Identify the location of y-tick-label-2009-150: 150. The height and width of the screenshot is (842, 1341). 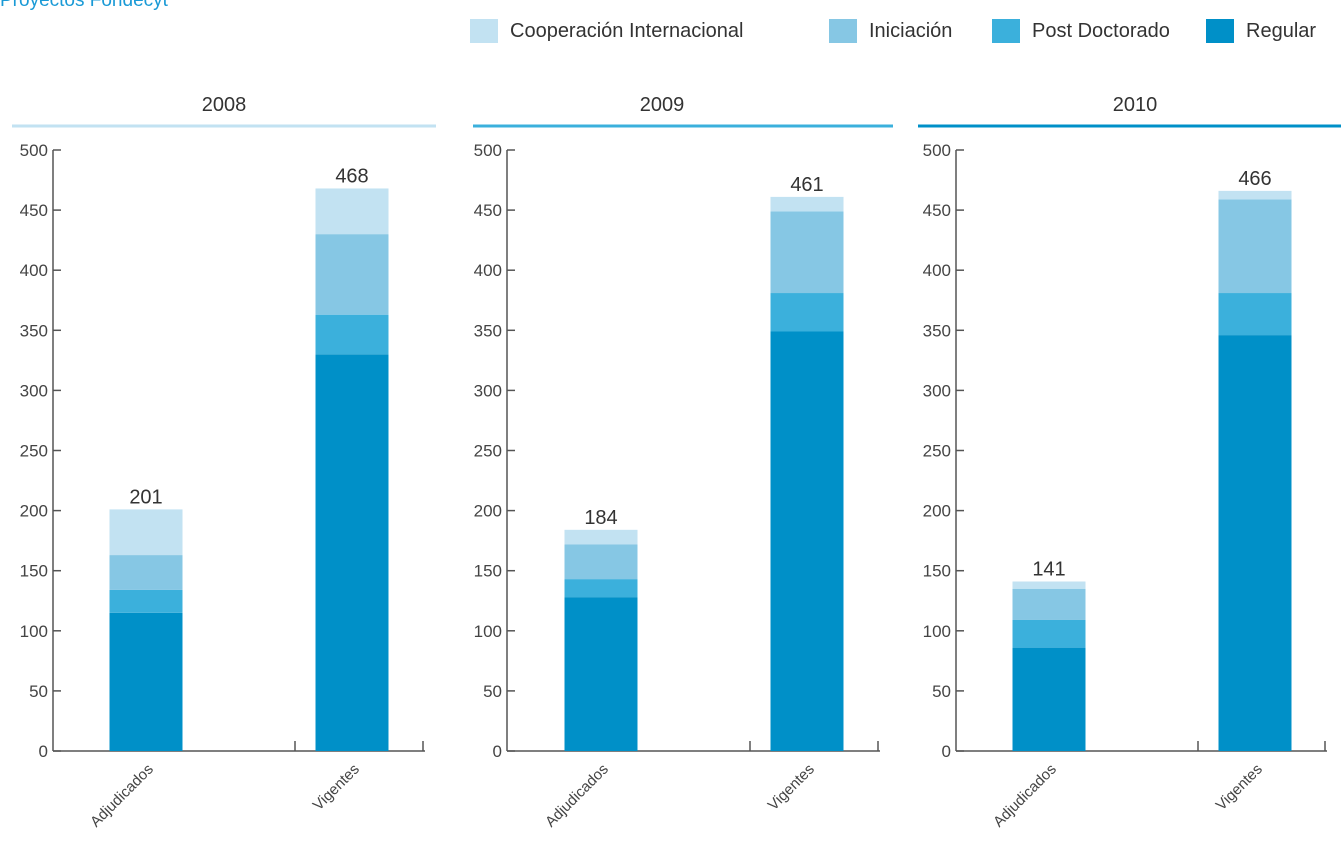
(488, 571).